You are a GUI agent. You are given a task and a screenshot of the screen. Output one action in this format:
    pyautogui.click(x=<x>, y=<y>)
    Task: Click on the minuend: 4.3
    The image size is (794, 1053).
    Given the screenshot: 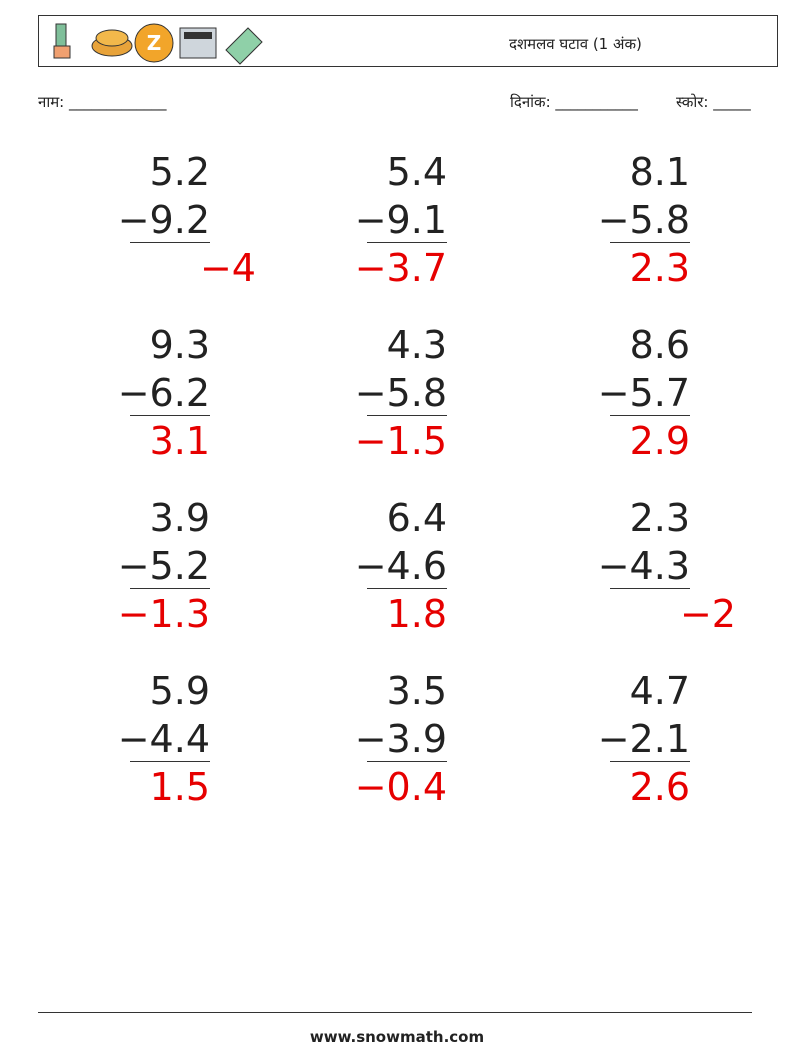 What is the action you would take?
    pyautogui.click(x=416, y=345)
    